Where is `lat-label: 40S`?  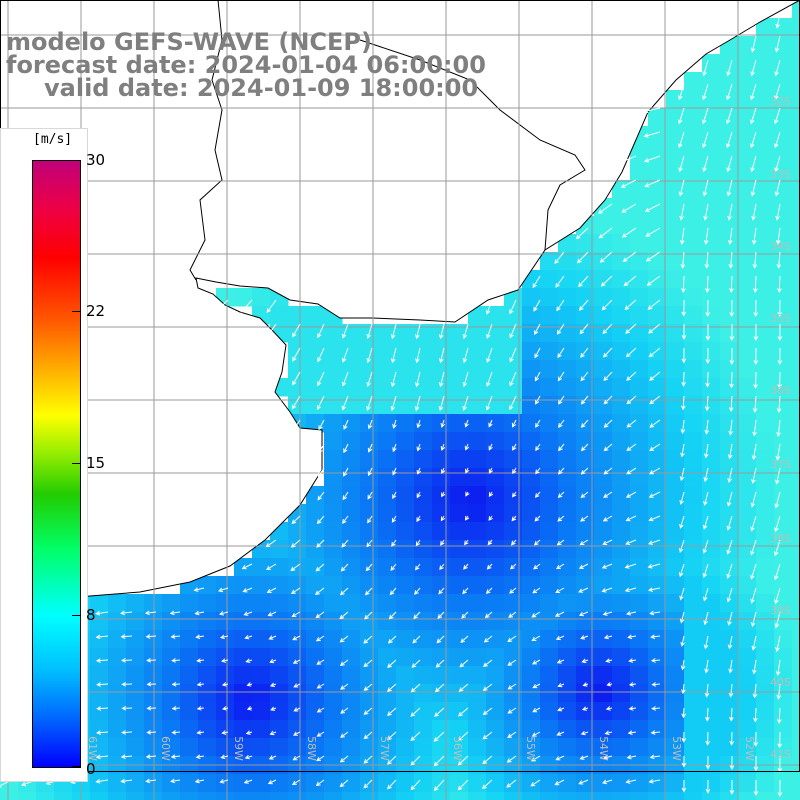 lat-label: 40S is located at coordinates (780, 682).